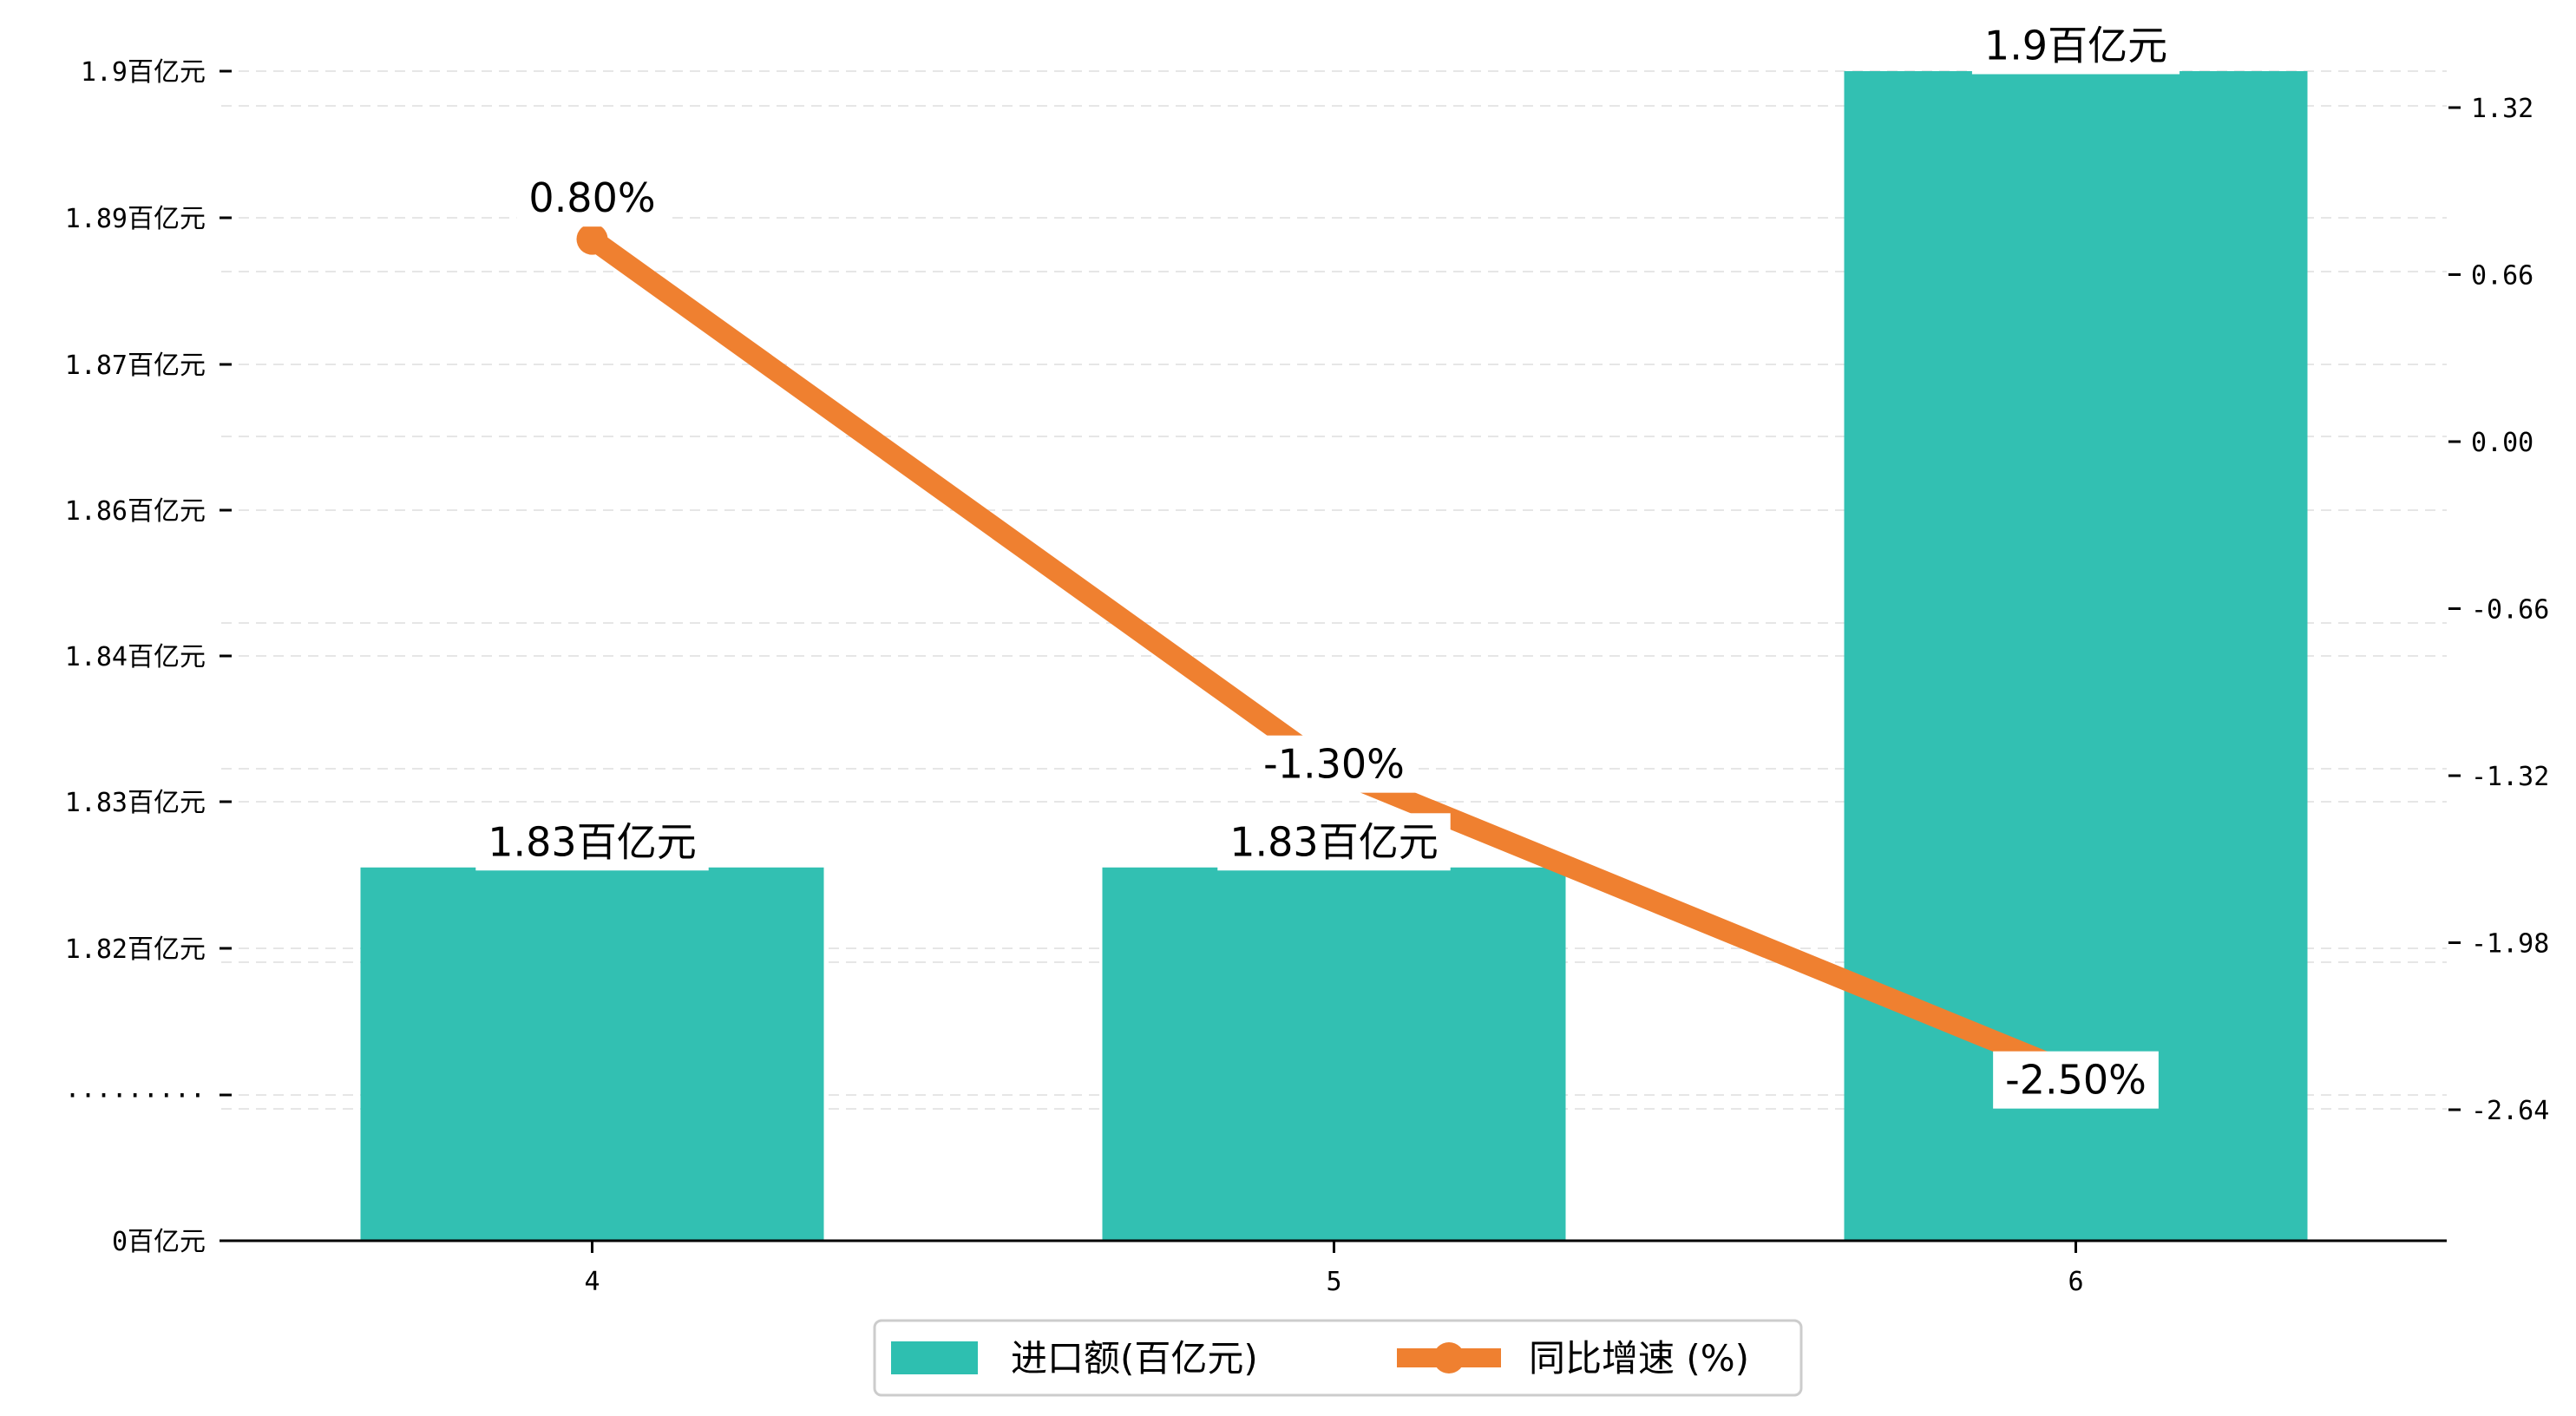 The height and width of the screenshot is (1416, 2576). I want to click on bar-label-6-text: 1.9百亿元, so click(2075, 46).